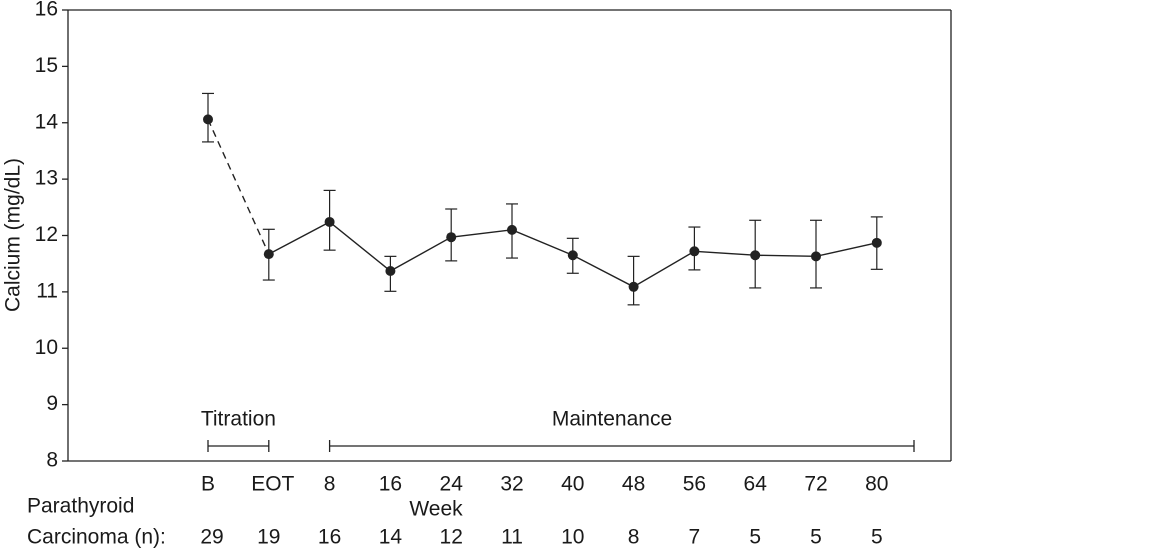 The image size is (1151, 559). I want to click on n-label: Carcinoma (n):, so click(96, 537).